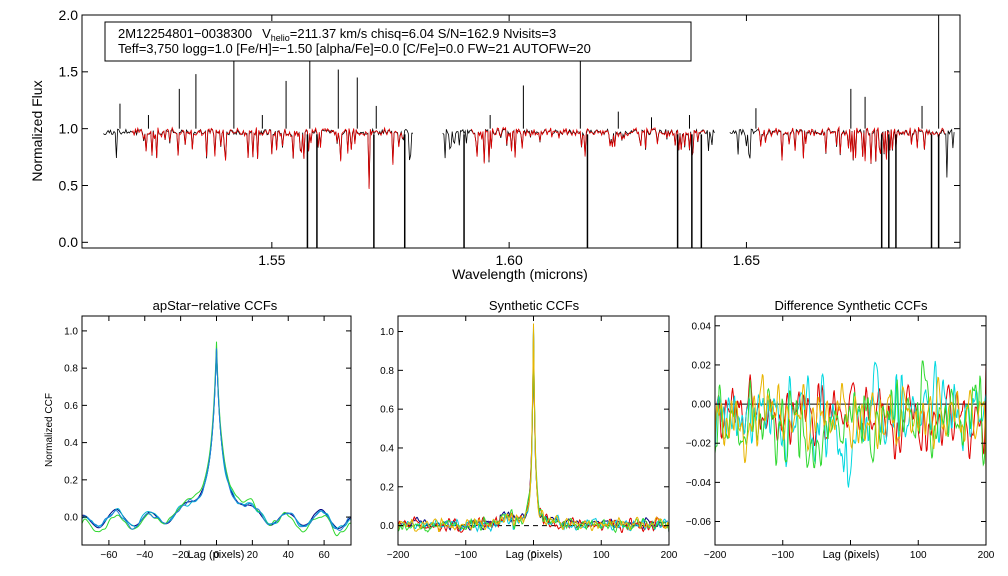  I want to click on apstar-ccf-ticks: −60 −40 −20 0 20 40 60 0.0 0.2 0.4 0.6 0.8 1.0, so click(207, 438).